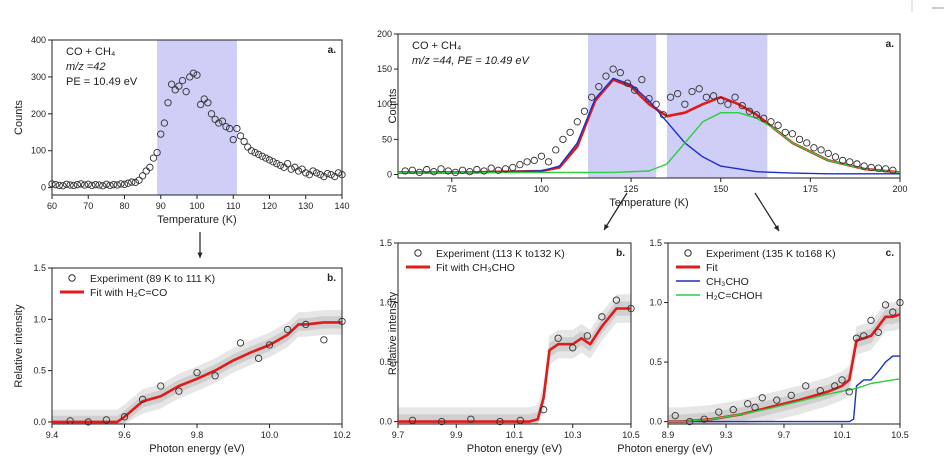 The height and width of the screenshot is (476, 950). What do you see at coordinates (607, 227) in the screenshot?
I see `arrow-middle-head` at bounding box center [607, 227].